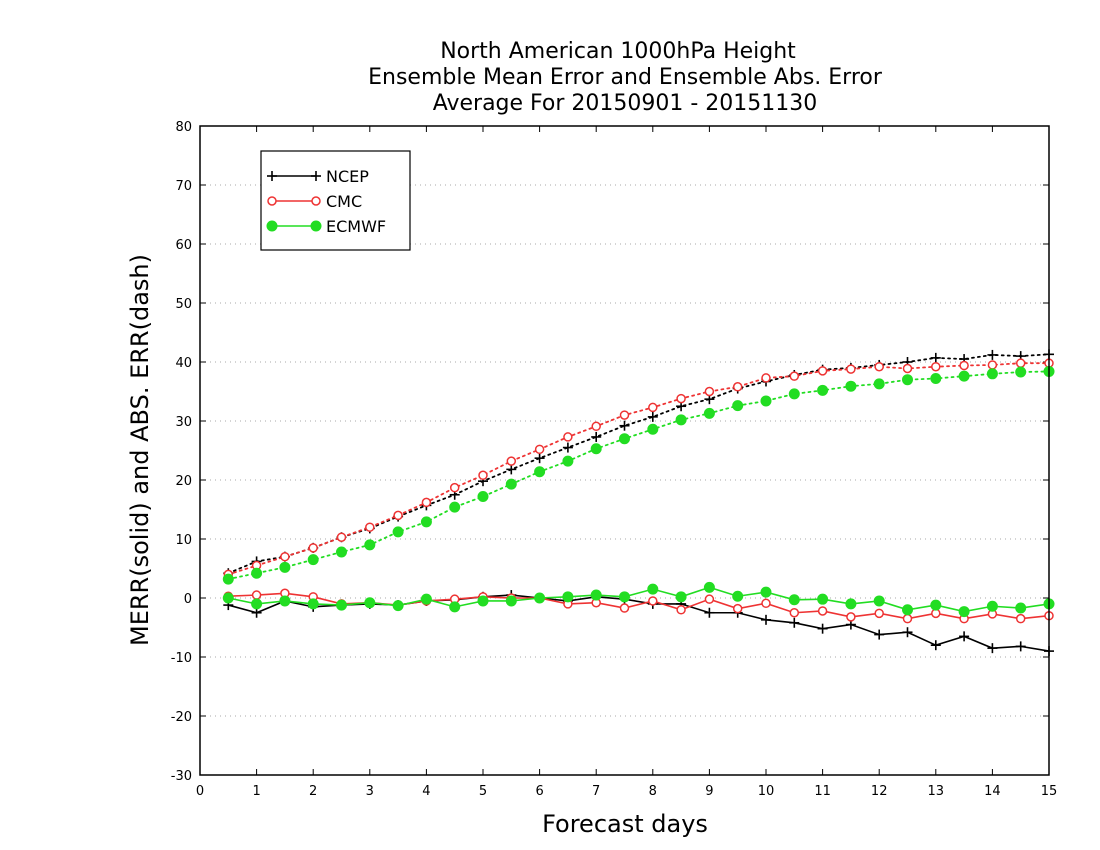 This screenshot has height=850, width=1100. What do you see at coordinates (183, 422) in the screenshot?
I see `y-tick-label: 30` at bounding box center [183, 422].